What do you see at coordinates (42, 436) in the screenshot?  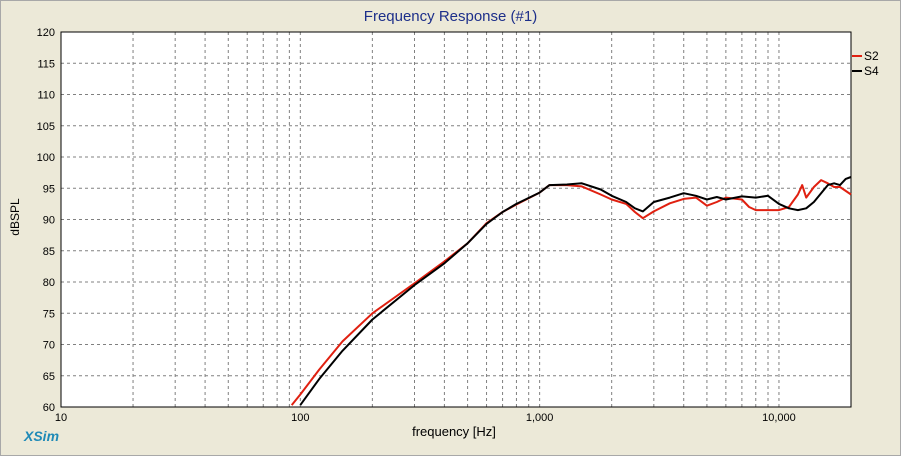 I see `xsim-logo: XSim` at bounding box center [42, 436].